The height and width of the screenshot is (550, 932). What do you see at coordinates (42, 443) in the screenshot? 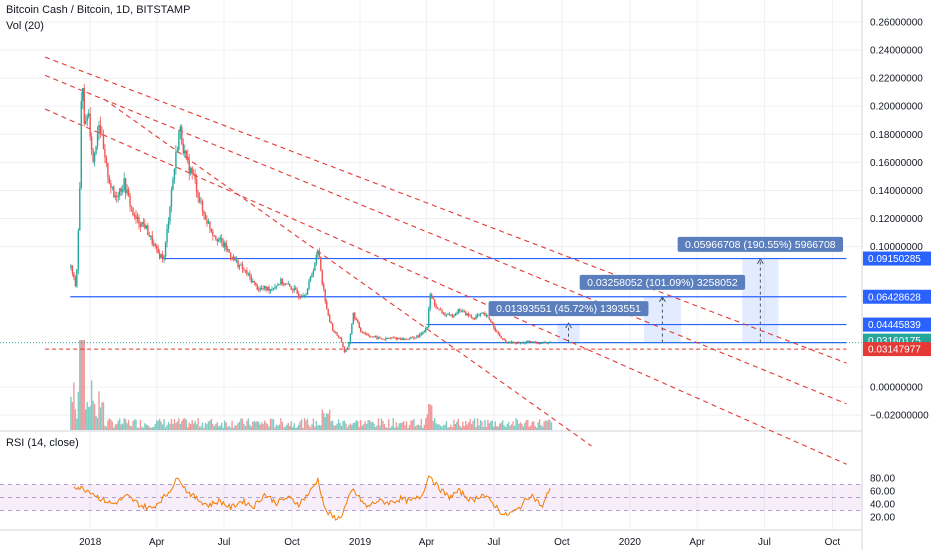
I see `rsi-indicator-label: RSI (14, close)` at bounding box center [42, 443].